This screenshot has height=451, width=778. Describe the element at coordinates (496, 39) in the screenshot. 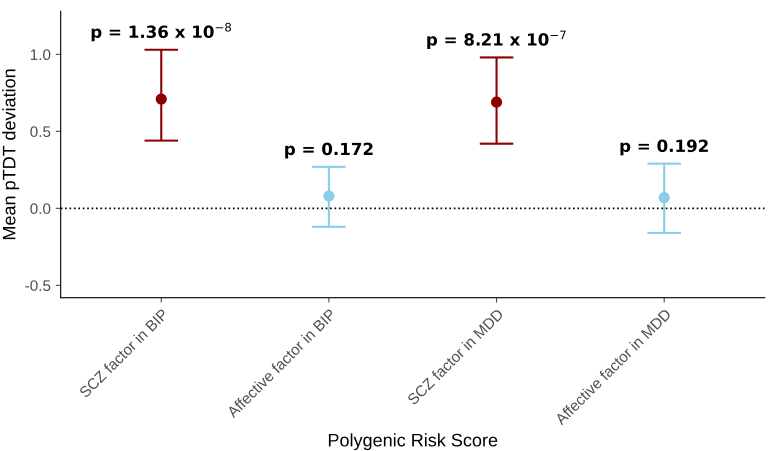

I see `annotation: p = 8.21 x 10$^{−7}$` at that location.